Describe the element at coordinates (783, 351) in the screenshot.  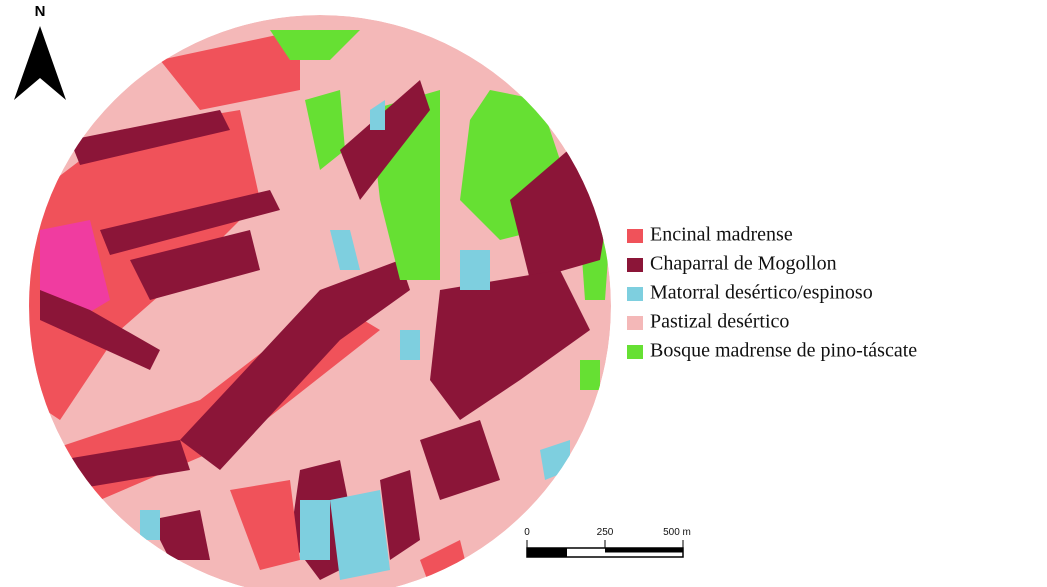
I see `legend-label: Bosque madrense de pino-táscate` at that location.